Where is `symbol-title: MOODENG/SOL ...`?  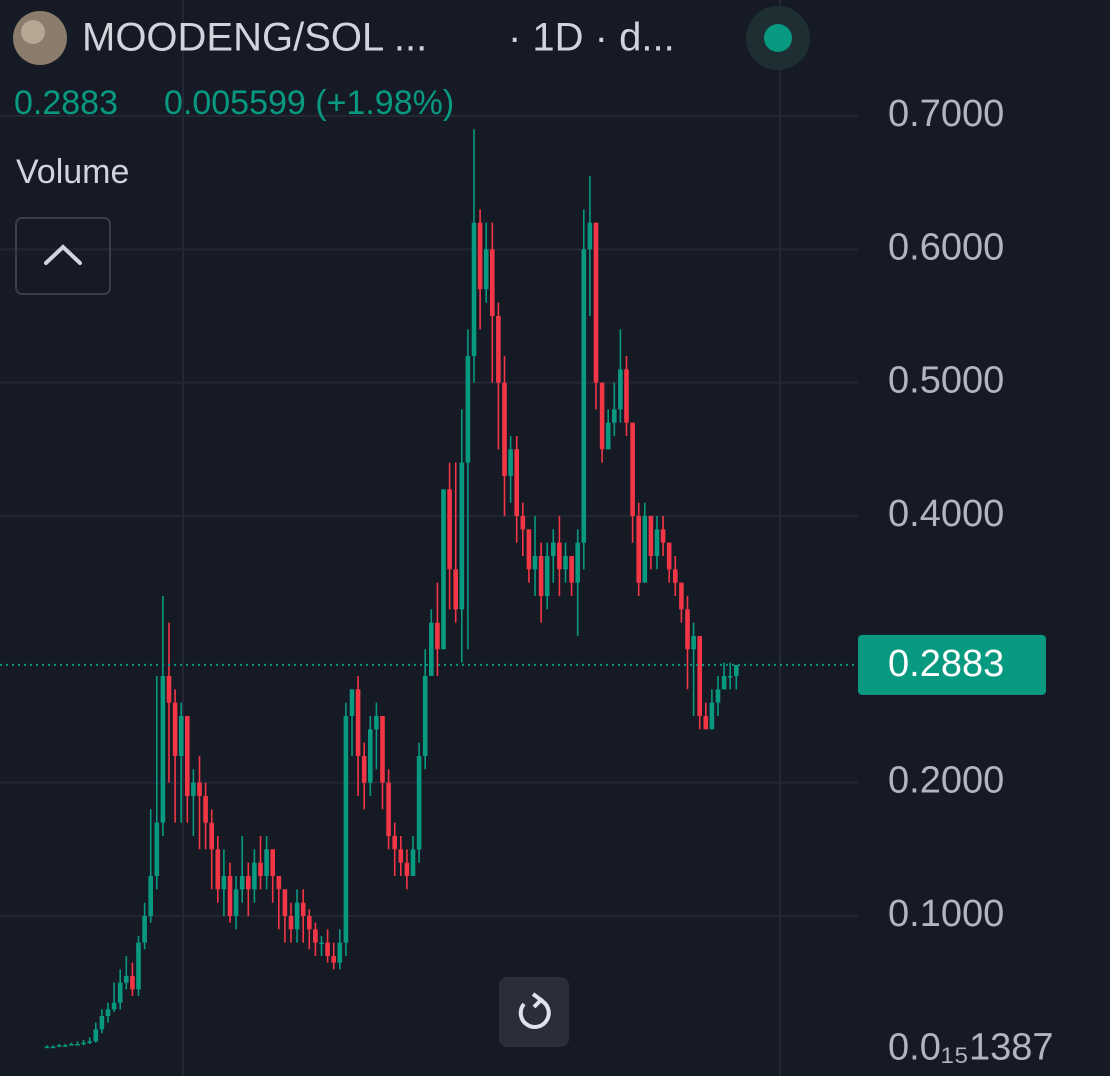
symbol-title: MOODENG/SOL ... is located at coordinates (254, 38).